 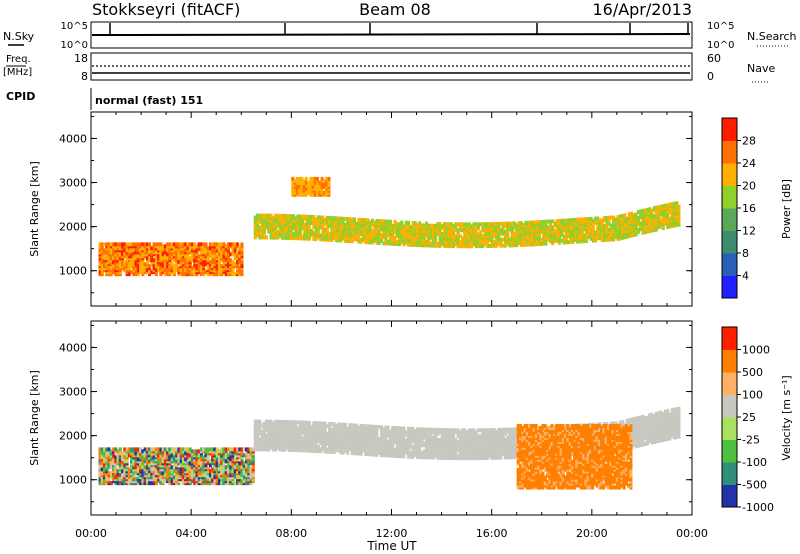 I want to click on nsearch-tick-top: 10^5, so click(x=720, y=26).